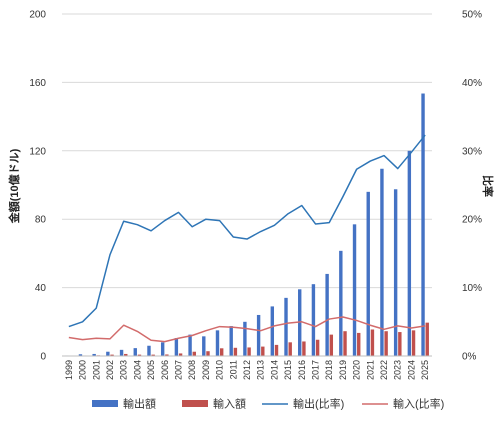  I want to click on left-tick-label: 0, so click(43, 357).